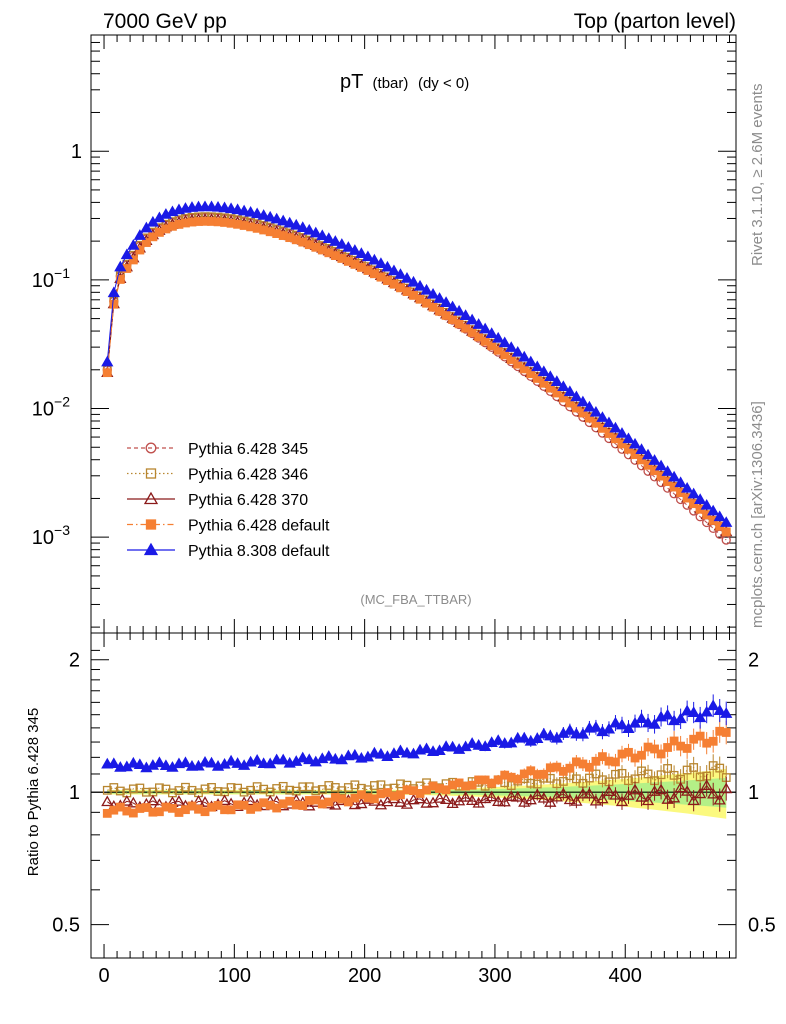  I want to click on legend-label: Pythia 6.428 345, so click(248, 449).